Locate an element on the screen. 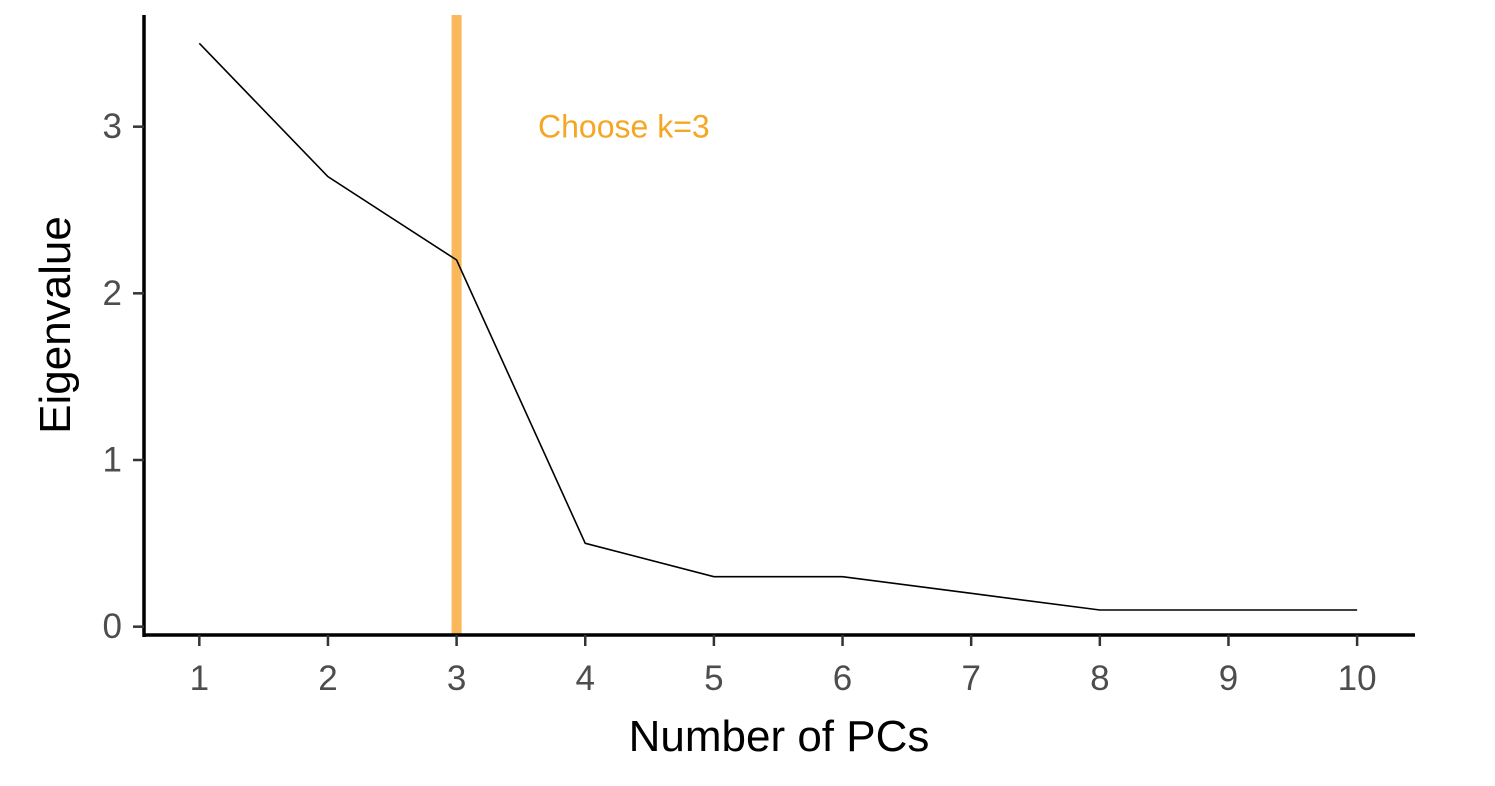 The image size is (1495, 786). x-tick-label: 8 is located at coordinates (1099, 678).